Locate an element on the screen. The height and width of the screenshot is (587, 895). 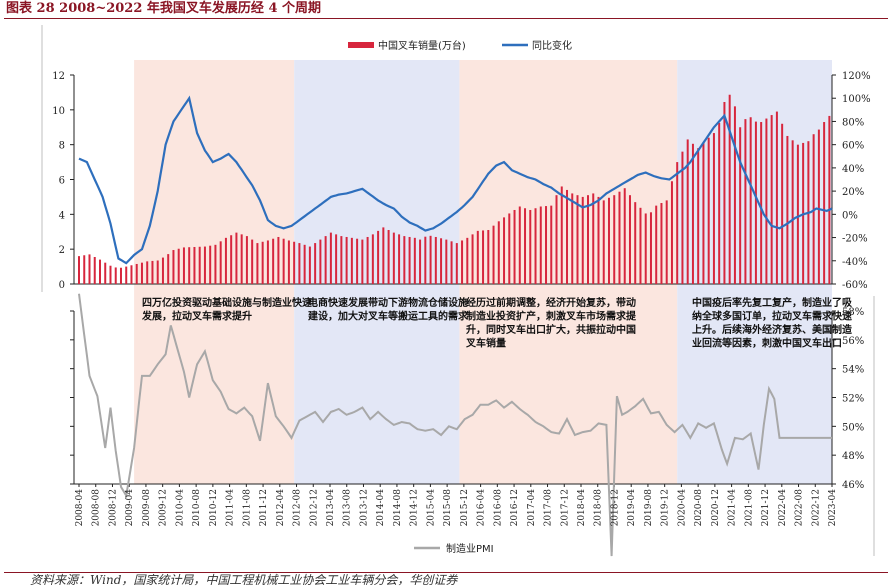
x-tick-label: 2020-04 is located at coordinates (682, 508).